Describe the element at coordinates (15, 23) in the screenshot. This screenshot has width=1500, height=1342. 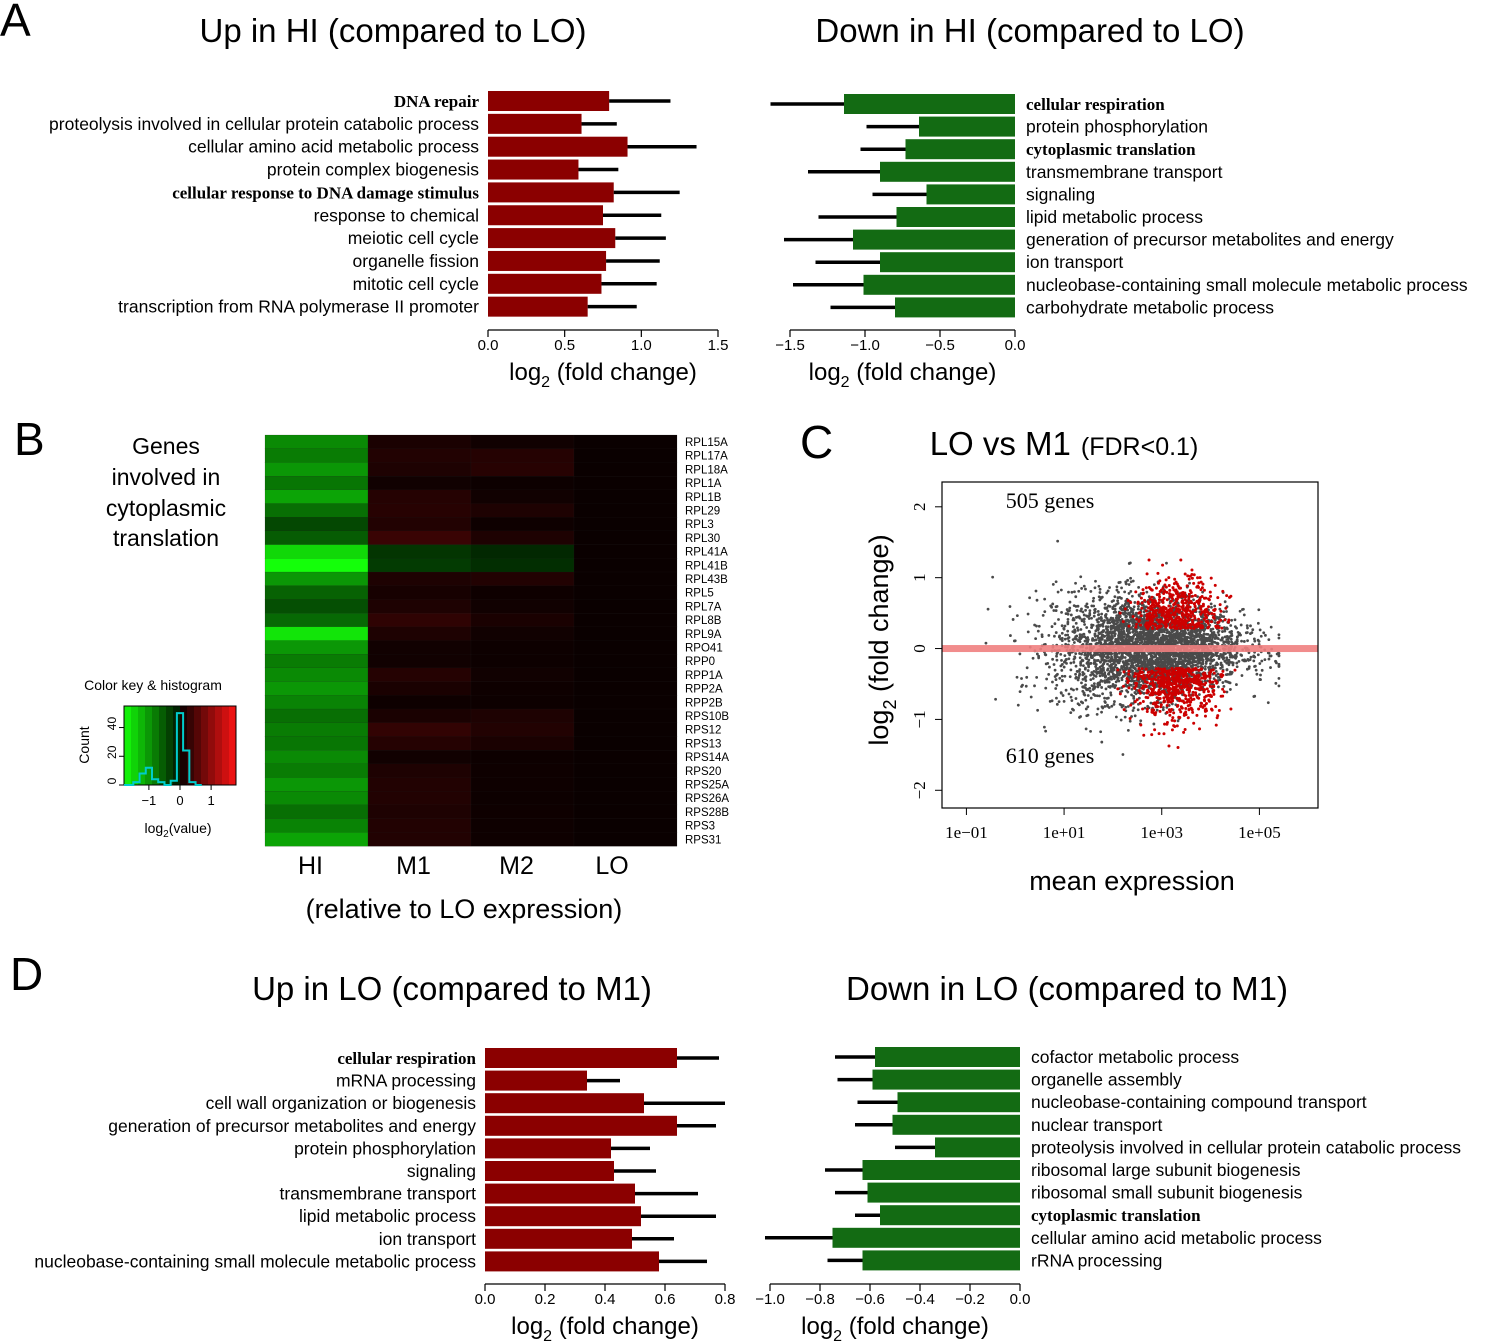
I see `panel-label-a: A` at that location.